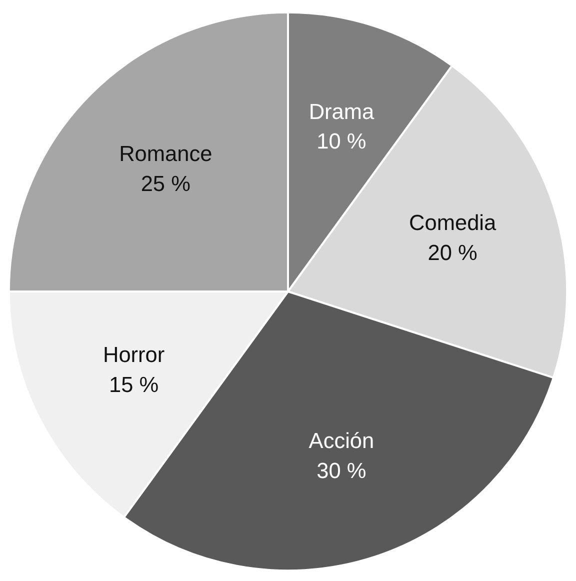 The width and height of the screenshot is (576, 581). I want to click on slice-label: Acción, so click(341, 441).